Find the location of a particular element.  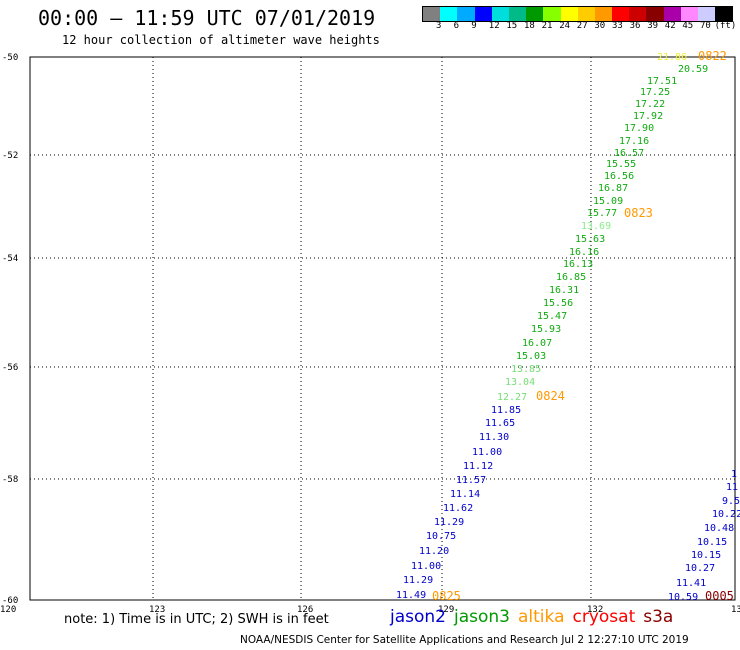

swh-value-label: 15.03 is located at coordinates (531, 356).